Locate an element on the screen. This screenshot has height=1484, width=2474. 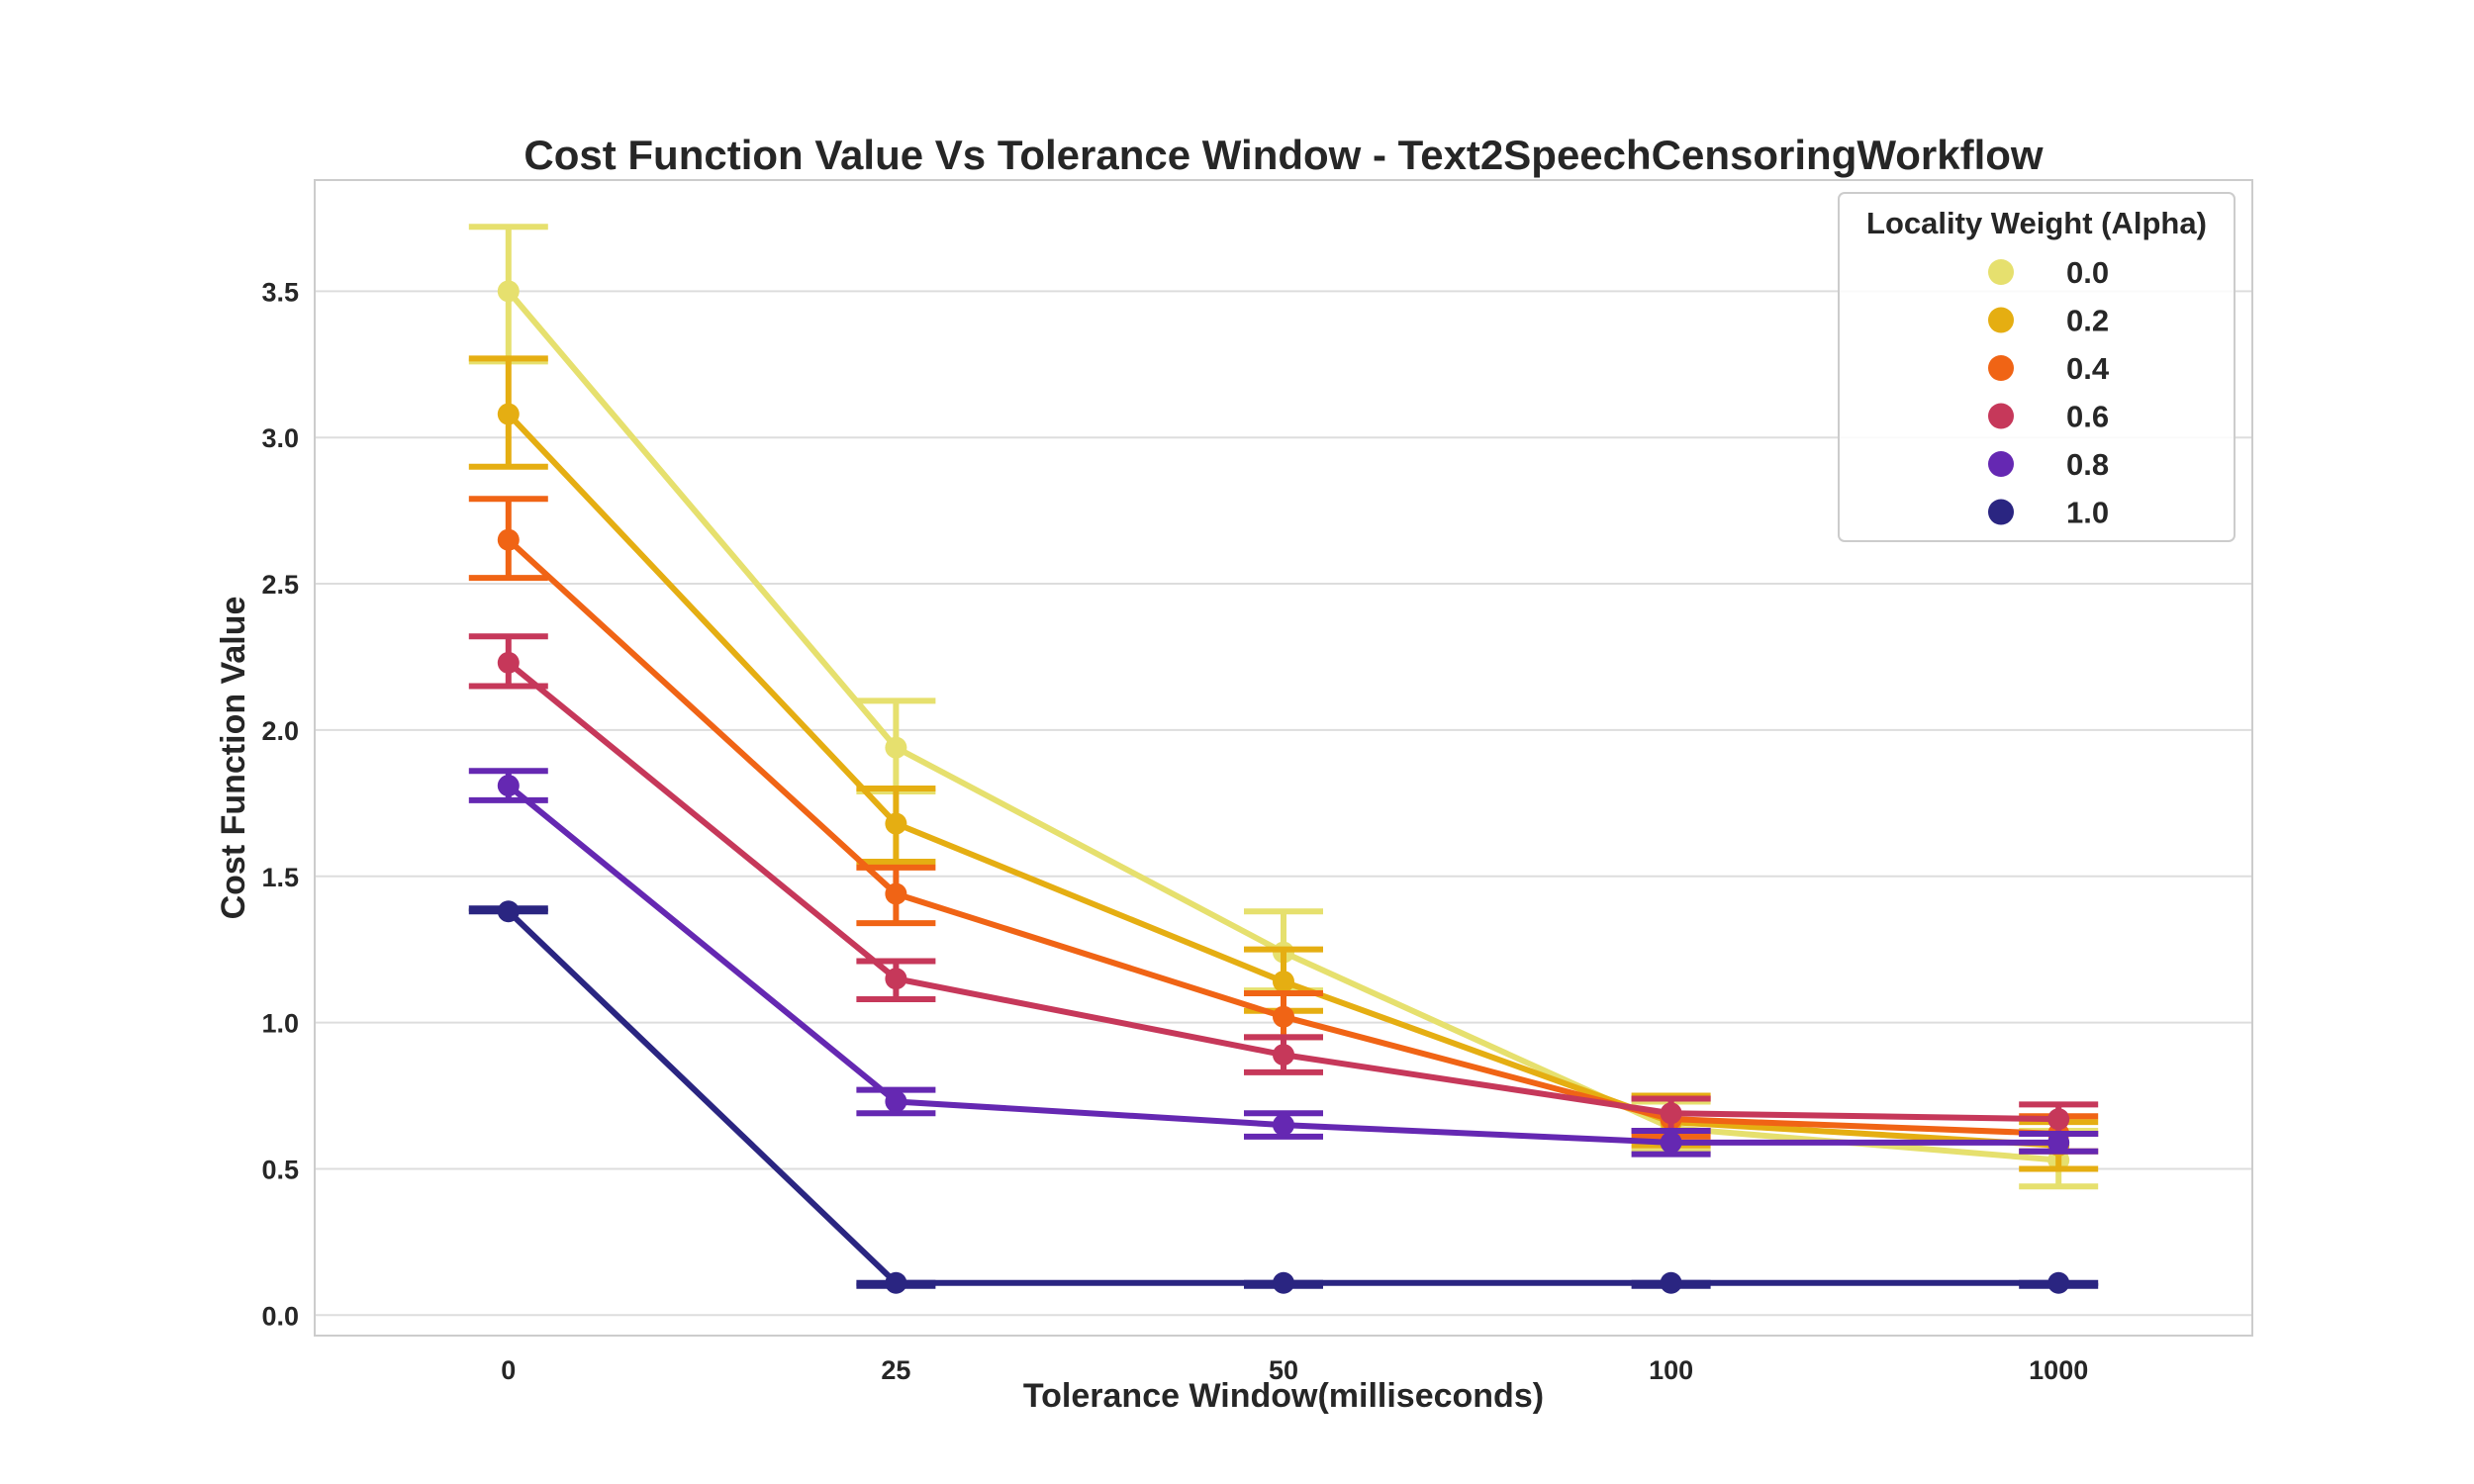
legend-items: 0.0 0.2 0.4 0.6 0.8 1.0 is located at coordinates (2049, 392).